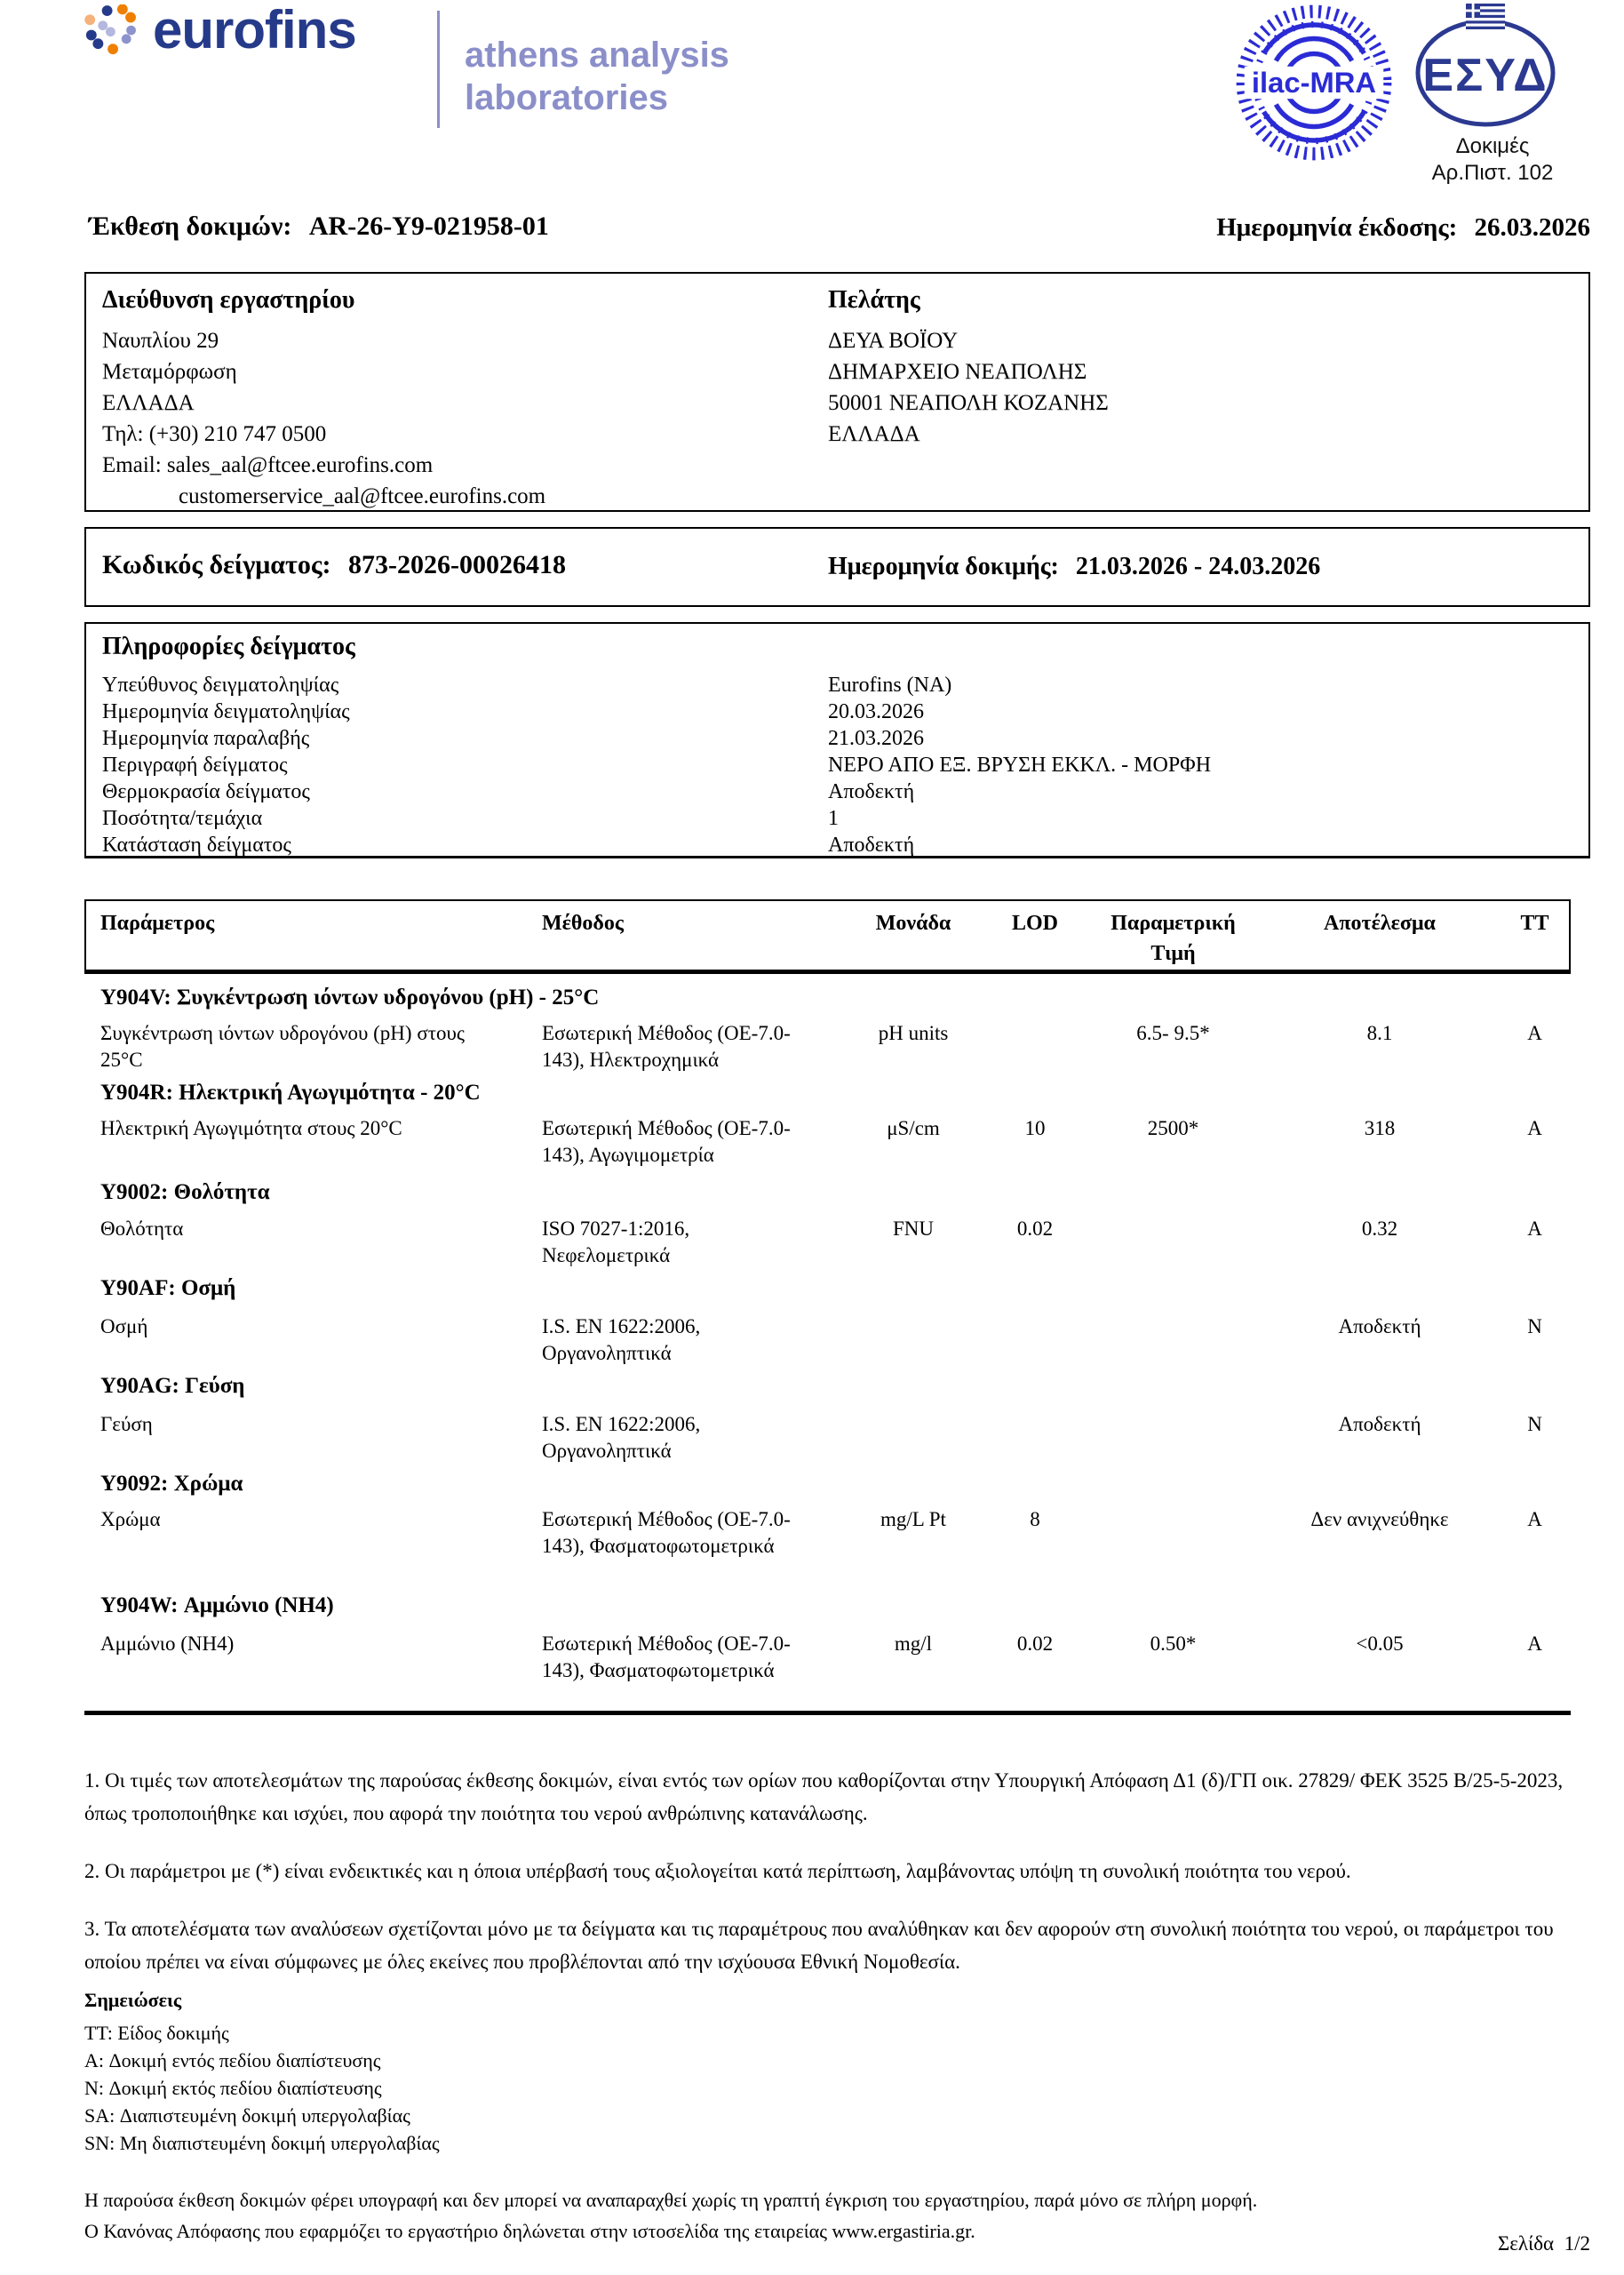 Image resolution: width=1624 pixels, height=2275 pixels. Describe the element at coordinates (457, 564) in the screenshot. I see `sample-code-value: 873-2026-00026418` at that location.